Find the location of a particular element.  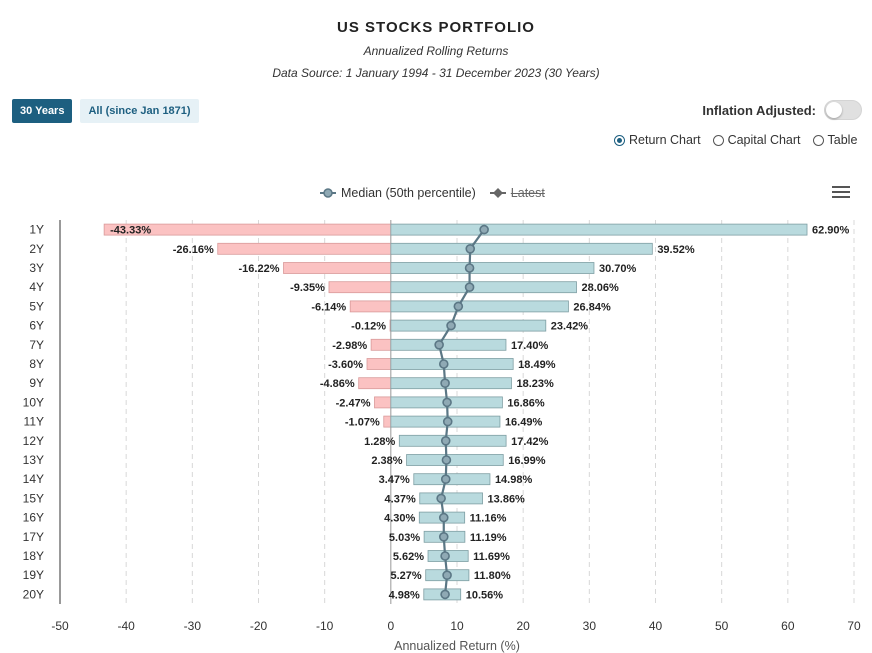

x-tick-label: 30 is located at coordinates (590, 626).